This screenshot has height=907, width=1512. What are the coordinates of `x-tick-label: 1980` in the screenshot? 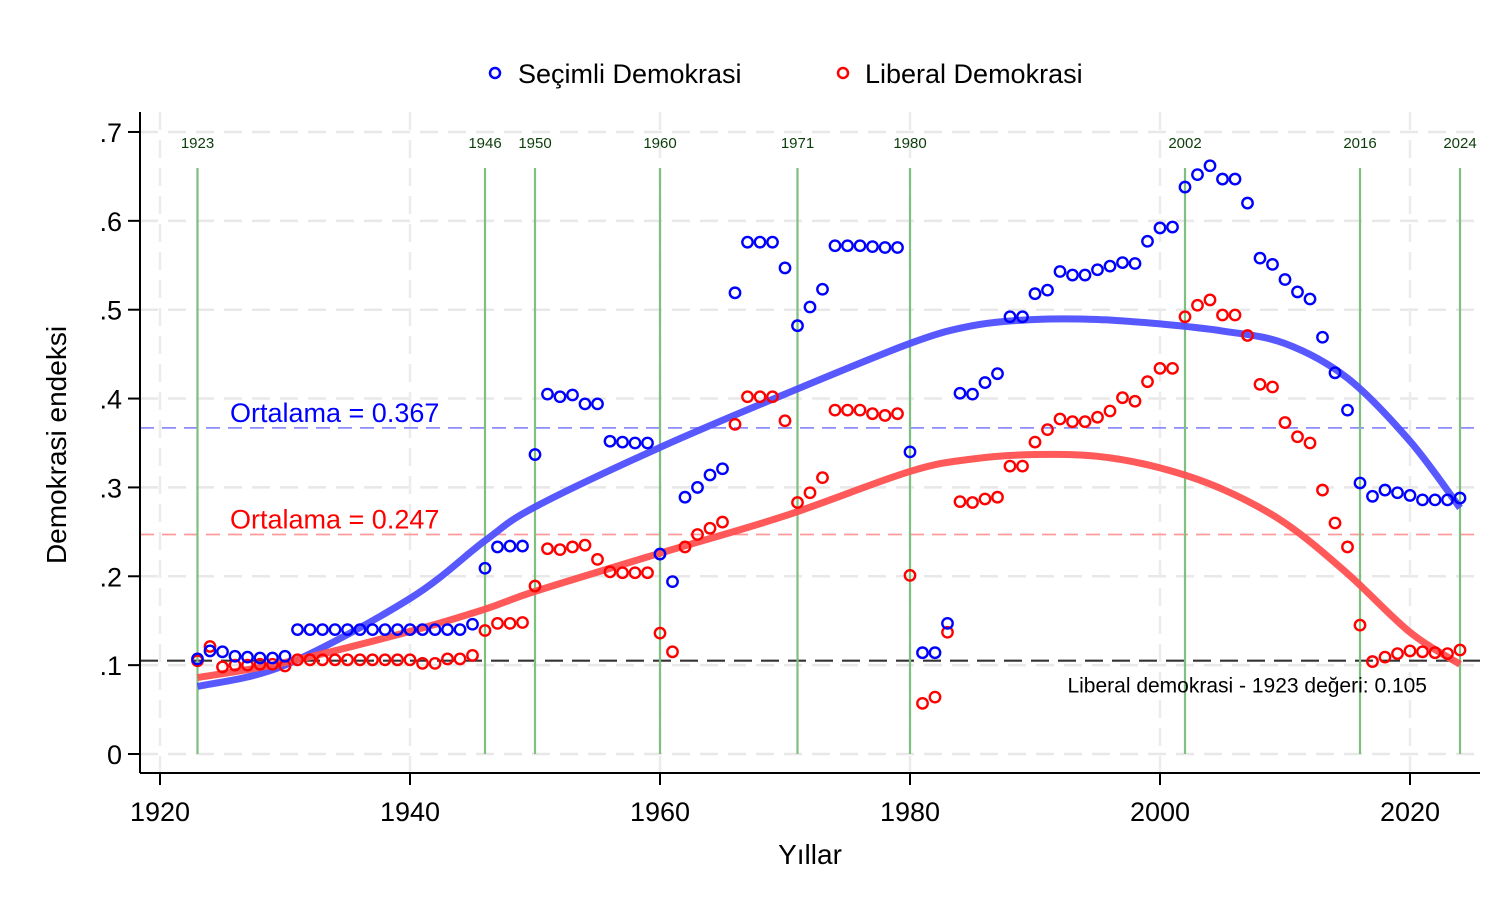 It's located at (910, 812).